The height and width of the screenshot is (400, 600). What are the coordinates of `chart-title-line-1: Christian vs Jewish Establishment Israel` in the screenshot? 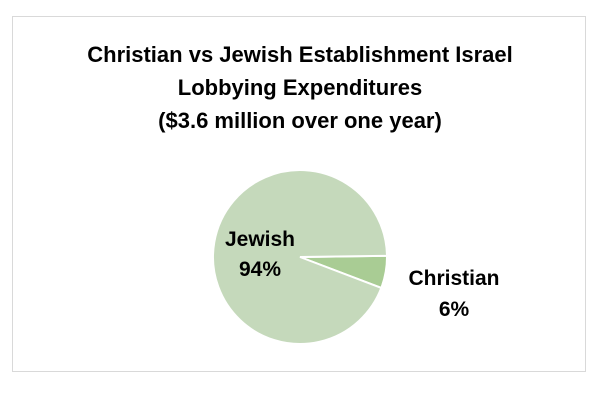 It's located at (300, 54).